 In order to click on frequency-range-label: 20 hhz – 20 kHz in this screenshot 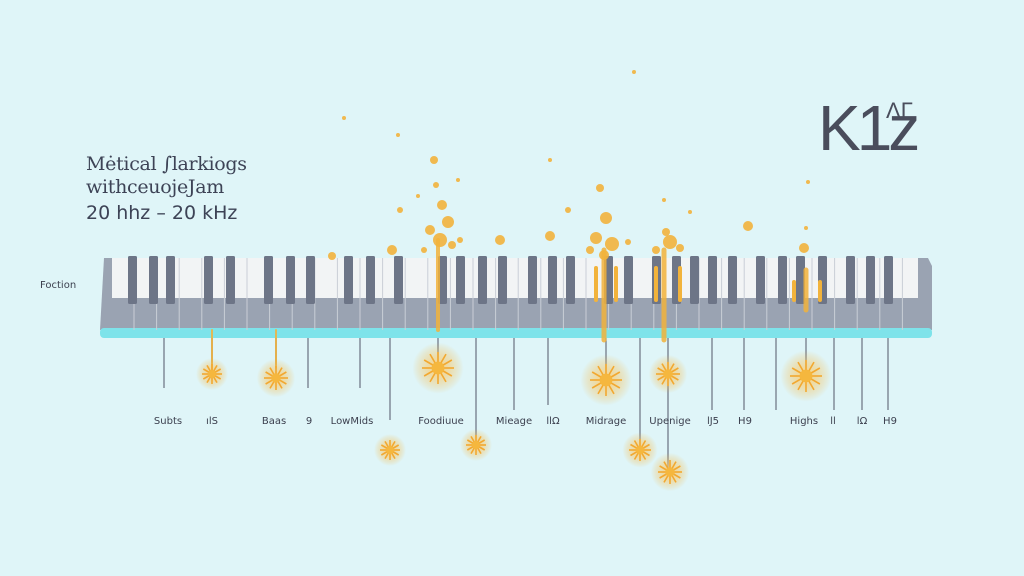, I will do `click(162, 213)`.